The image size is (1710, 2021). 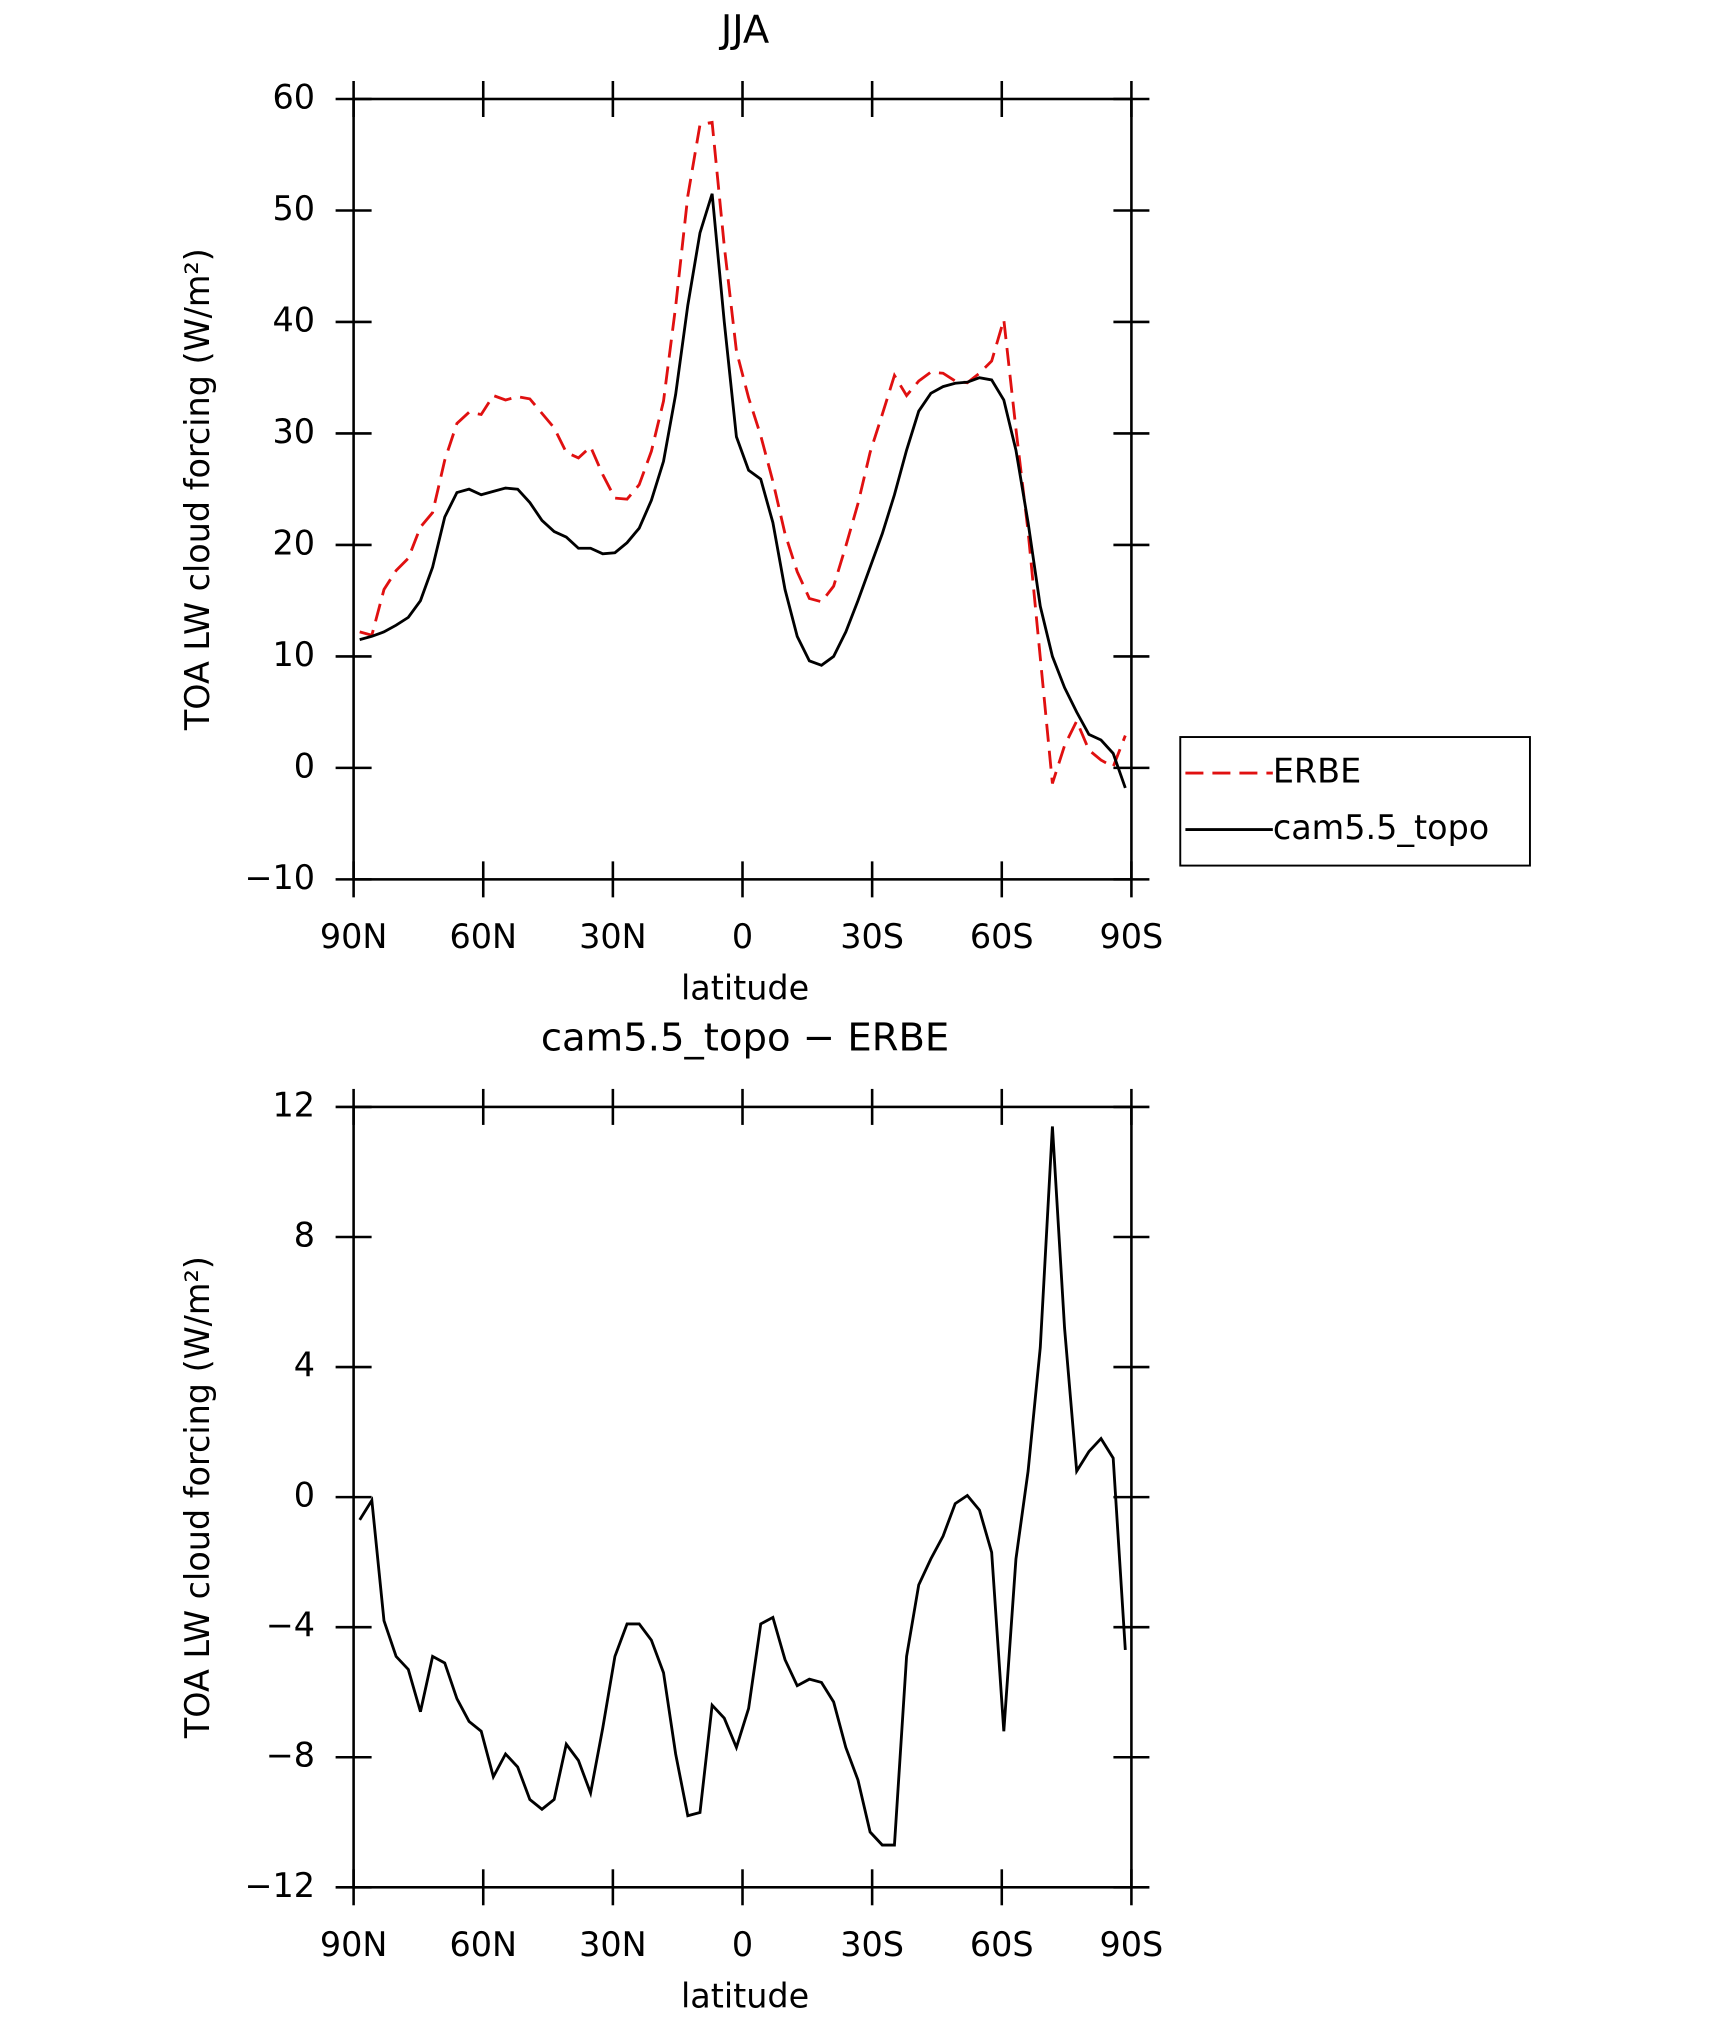 What do you see at coordinates (1317, 771) in the screenshot?
I see `legend-label: ERBE` at bounding box center [1317, 771].